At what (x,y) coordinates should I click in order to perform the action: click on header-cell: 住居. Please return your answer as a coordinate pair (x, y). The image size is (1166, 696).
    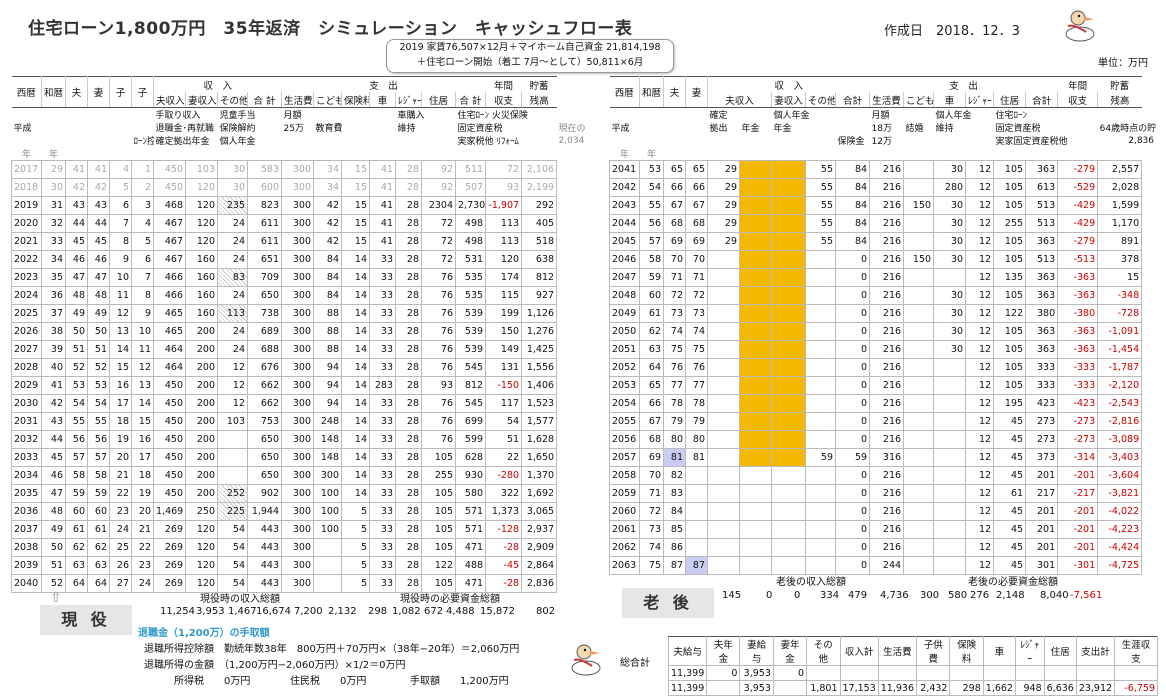
    Looking at the image, I should click on (1009, 100).